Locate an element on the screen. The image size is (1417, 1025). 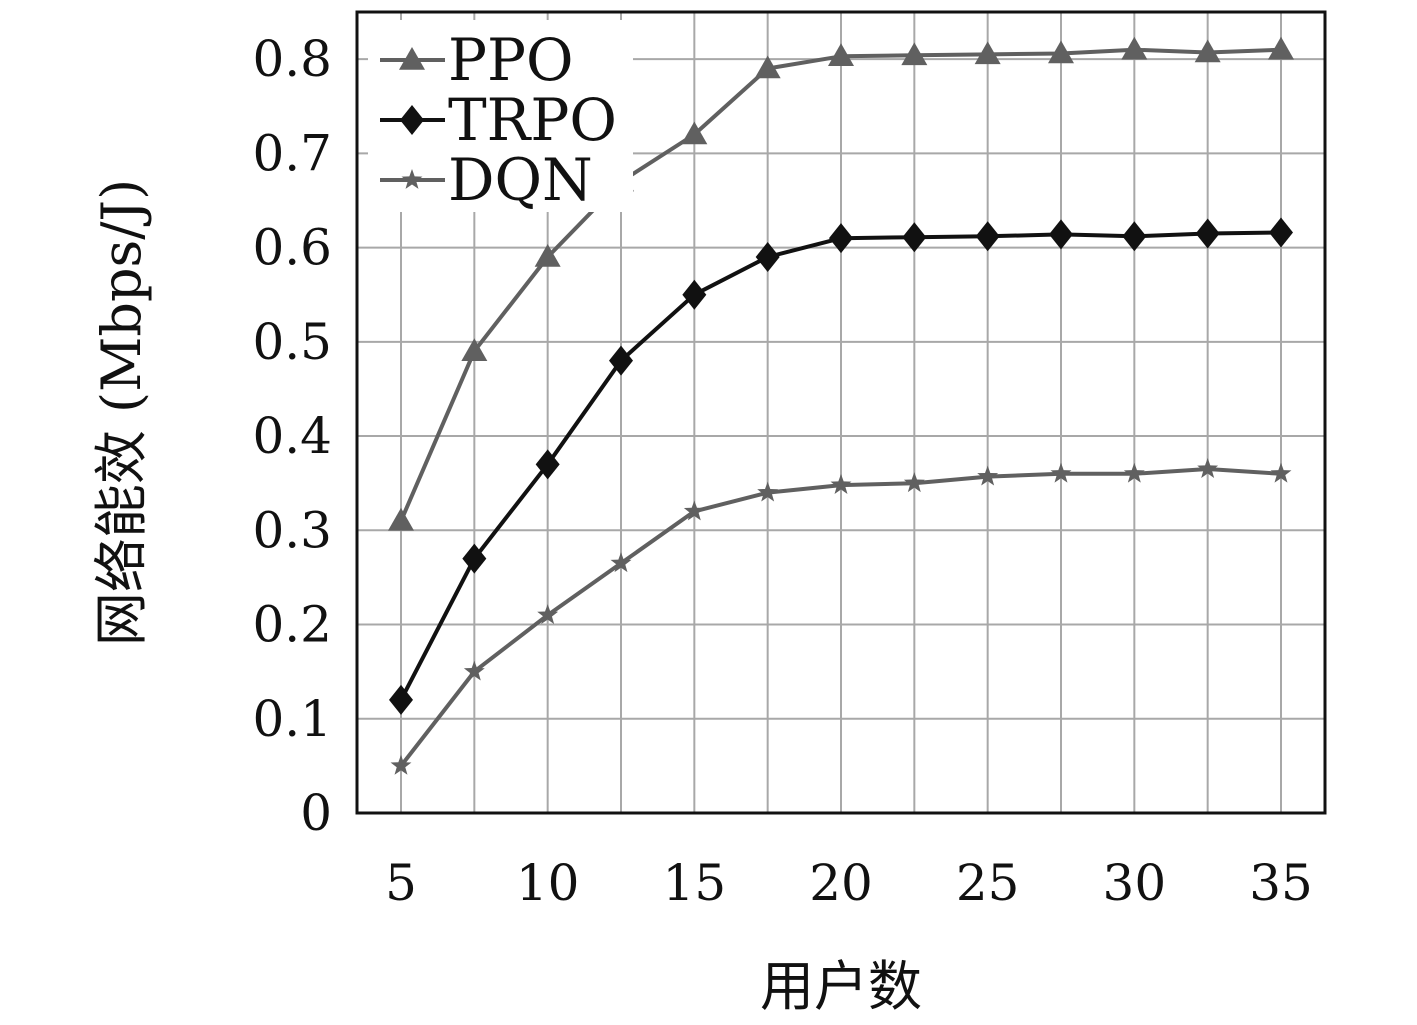
legend-label-trpo: TRPO is located at coordinates (532, 120).